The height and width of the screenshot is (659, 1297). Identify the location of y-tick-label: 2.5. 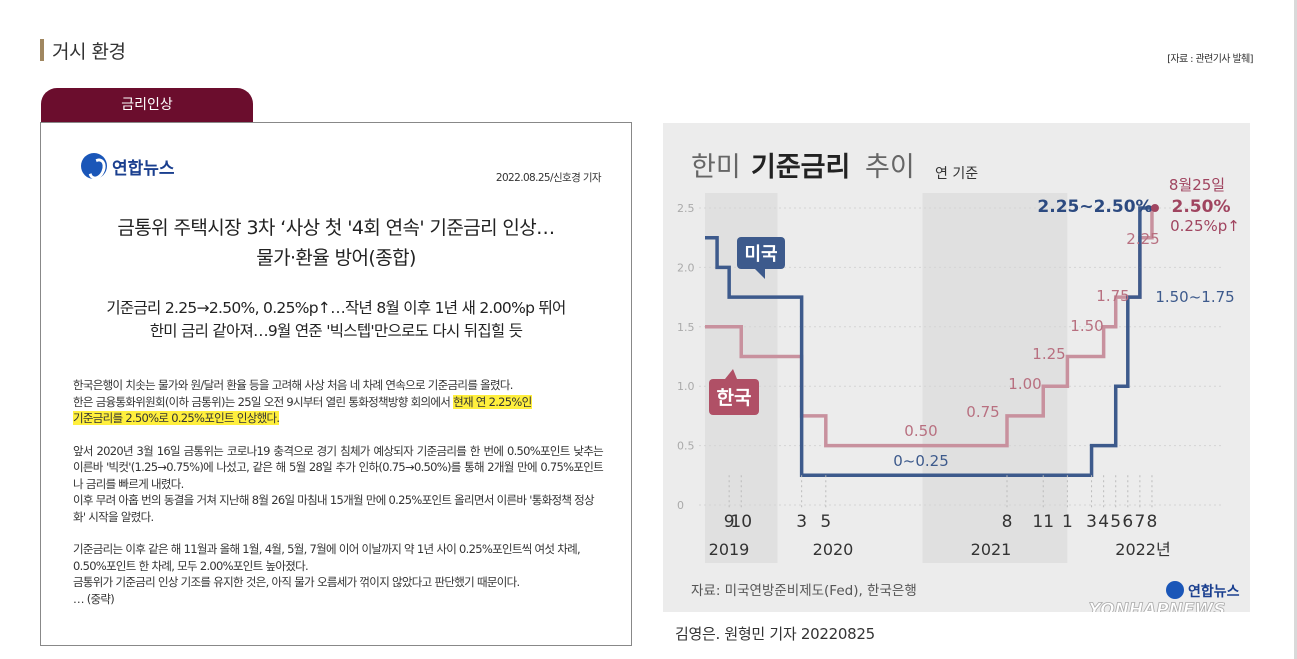
(686, 208).